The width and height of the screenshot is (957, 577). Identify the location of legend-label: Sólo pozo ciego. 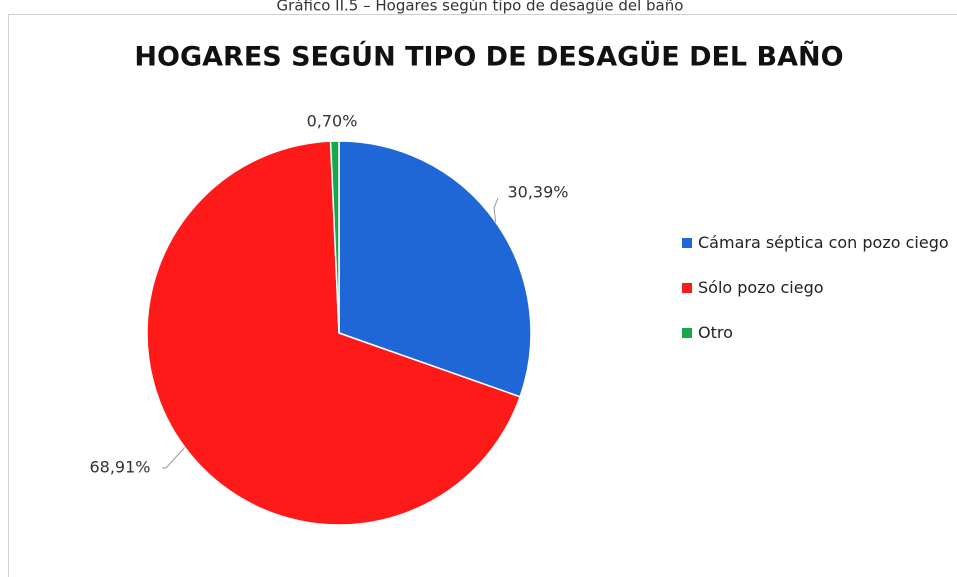
(761, 287).